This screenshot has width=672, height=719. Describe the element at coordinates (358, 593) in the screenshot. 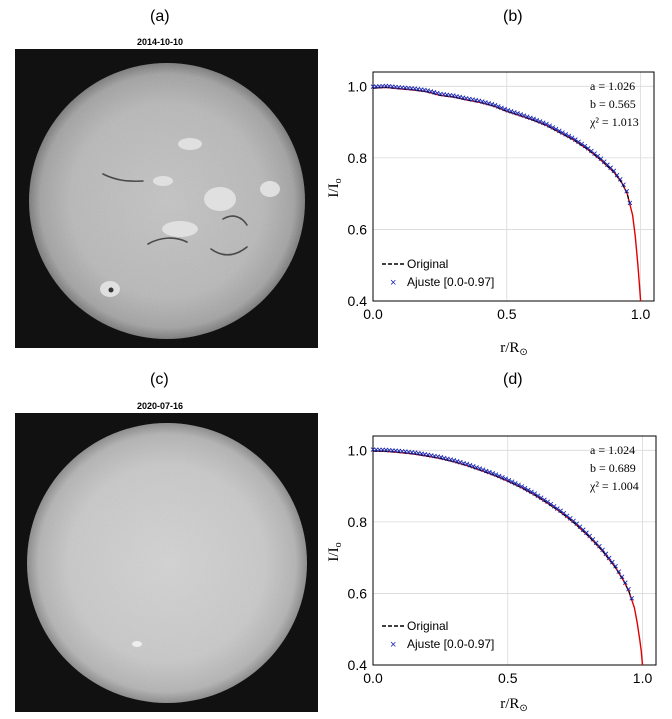

I see `chart-d-ytick: 0.6` at that location.